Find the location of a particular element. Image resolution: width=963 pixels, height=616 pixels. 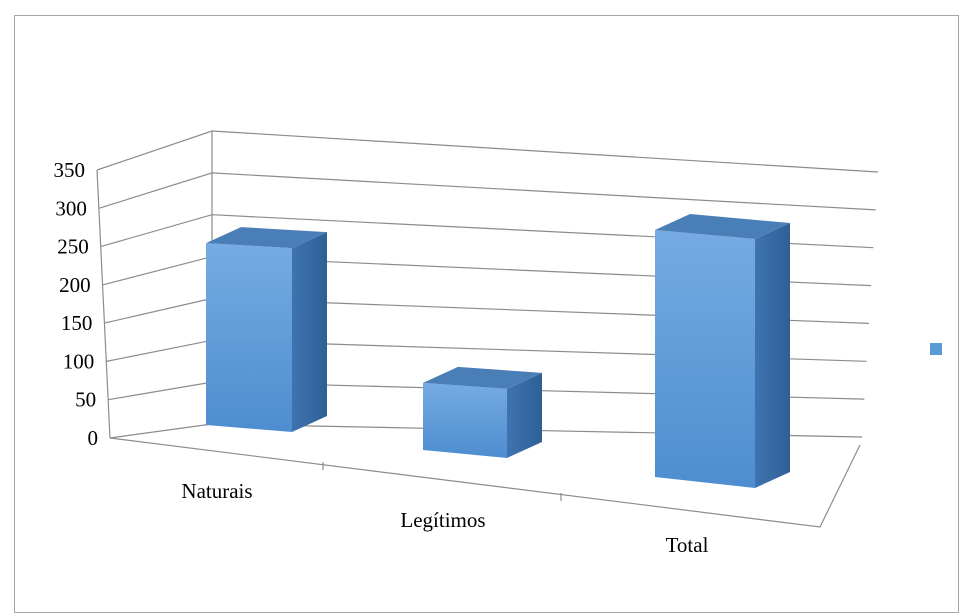

x-category-label: Legítimos is located at coordinates (442, 520).